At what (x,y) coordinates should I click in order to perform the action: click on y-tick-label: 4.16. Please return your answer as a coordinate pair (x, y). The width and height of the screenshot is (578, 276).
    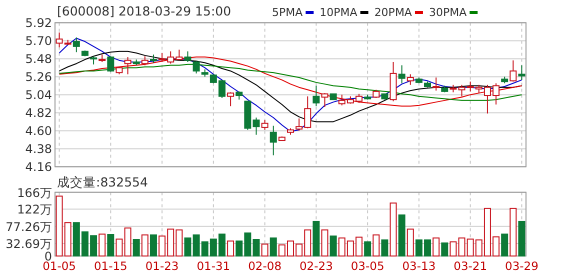
    Looking at the image, I should click on (38, 167).